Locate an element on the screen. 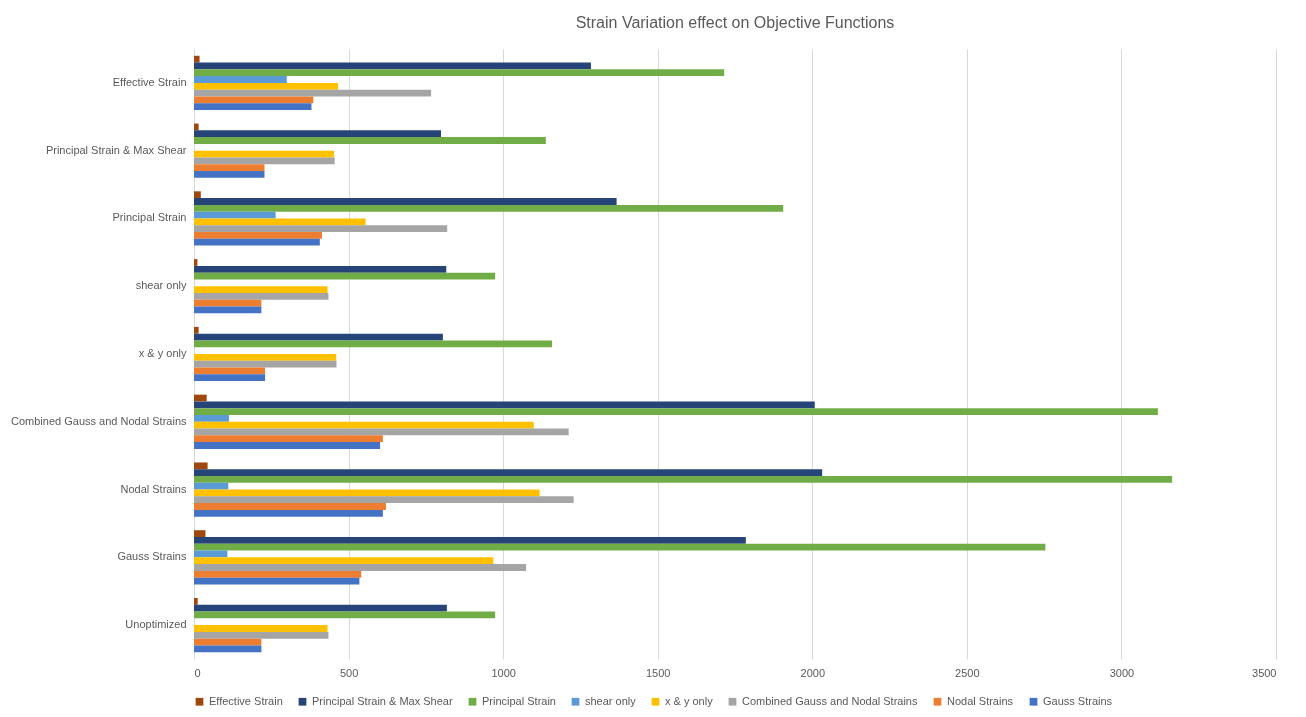 This screenshot has height=717, width=1306. x-tick-label: 500 is located at coordinates (349, 672).